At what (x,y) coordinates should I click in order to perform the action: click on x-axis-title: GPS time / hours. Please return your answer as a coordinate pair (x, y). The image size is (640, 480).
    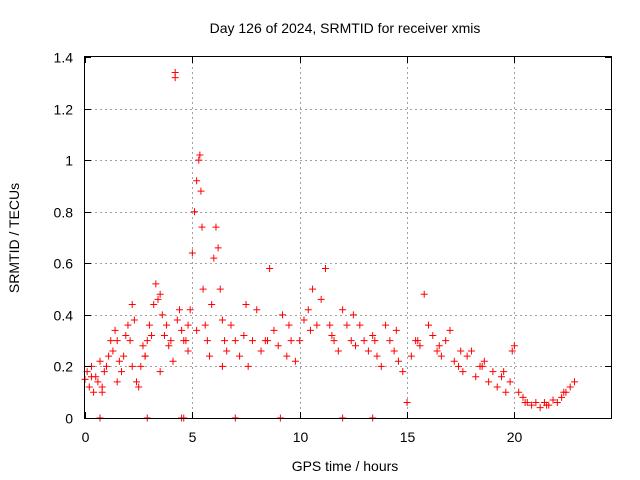
    Looking at the image, I should click on (345, 466).